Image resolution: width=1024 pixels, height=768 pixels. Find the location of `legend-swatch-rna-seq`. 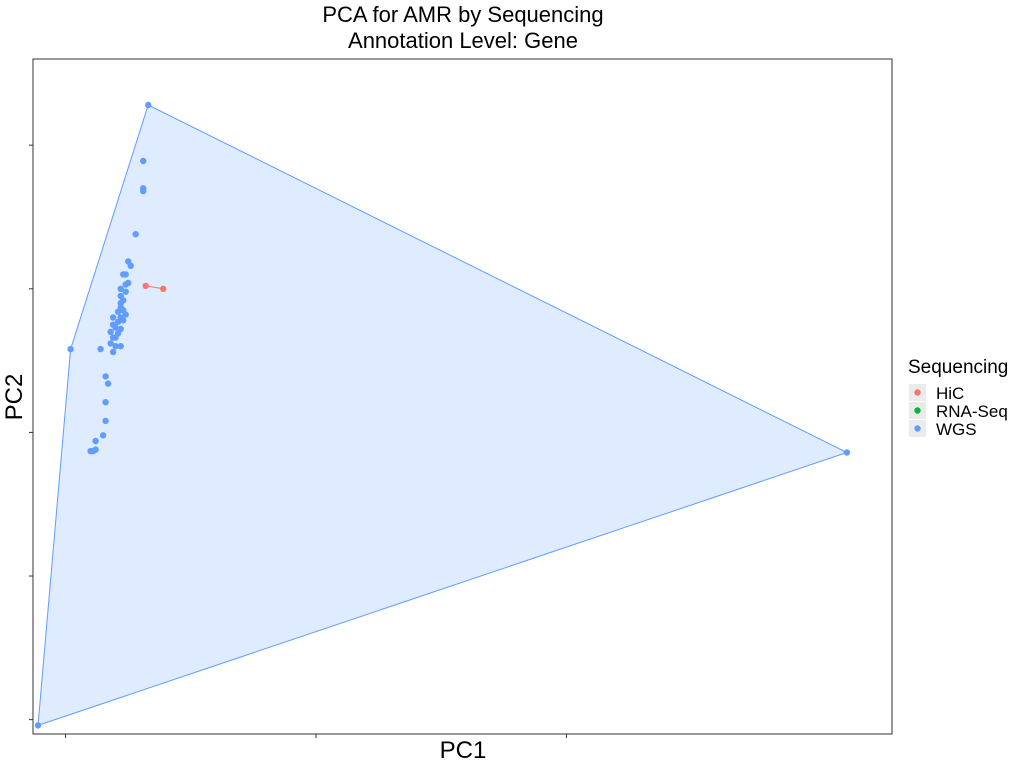

legend-swatch-rna-seq is located at coordinates (917, 410).